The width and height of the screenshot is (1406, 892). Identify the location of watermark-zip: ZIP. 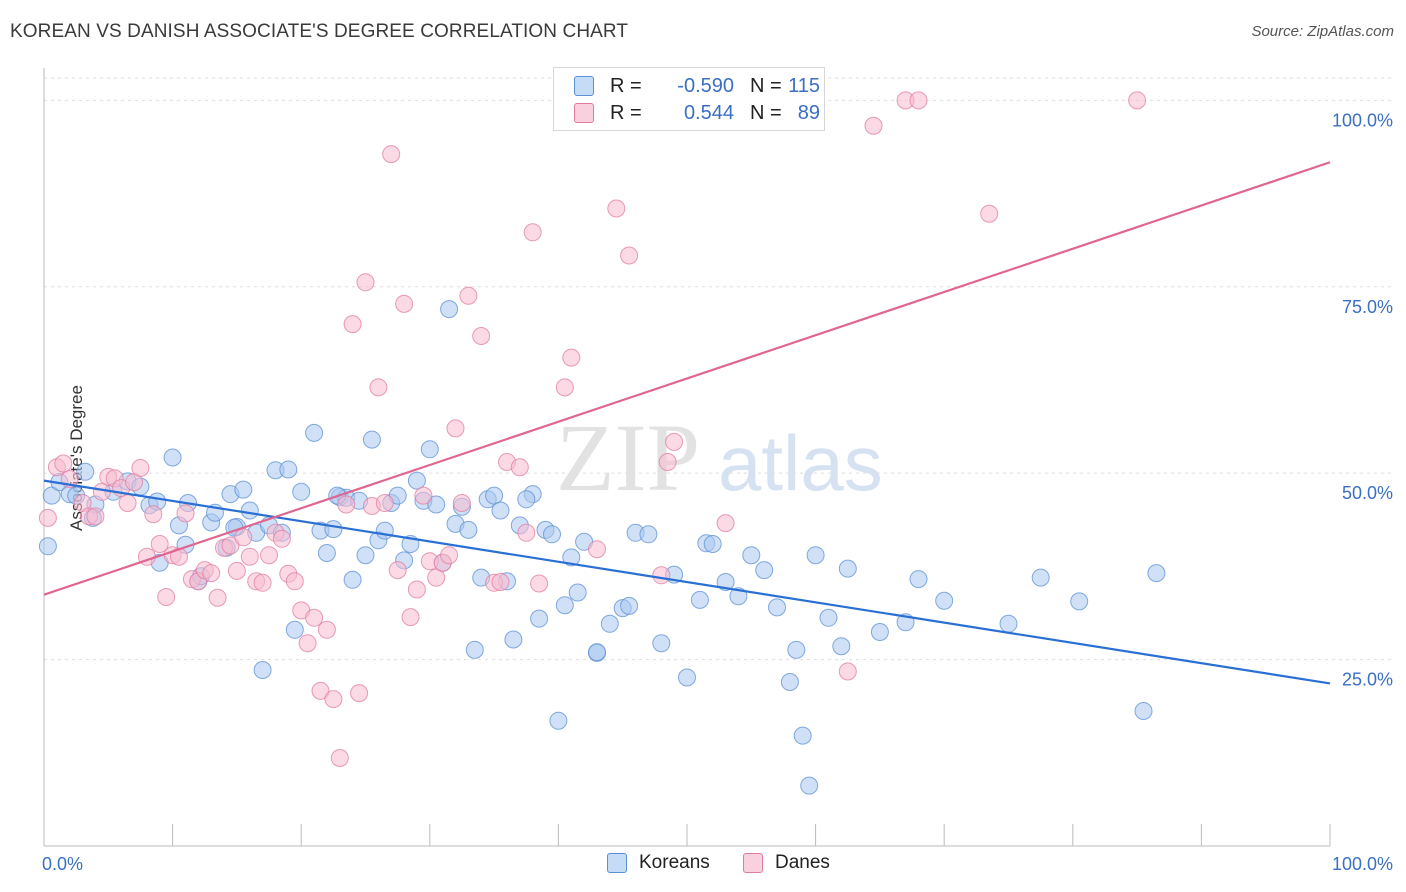
(628, 457).